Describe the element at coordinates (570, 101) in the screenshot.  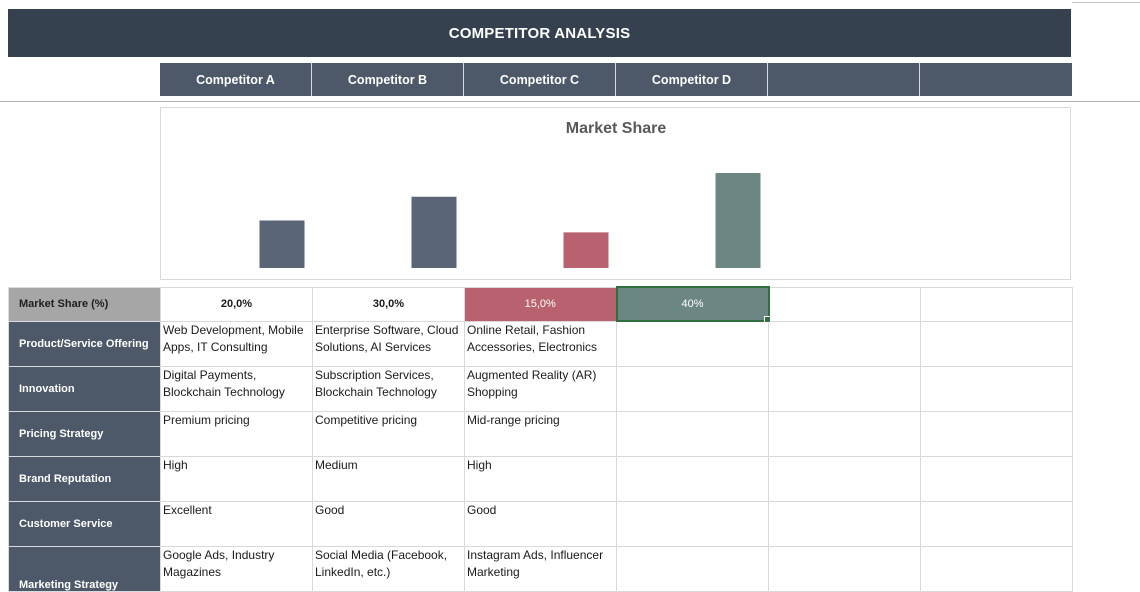
I see `frozen-pane-line` at that location.